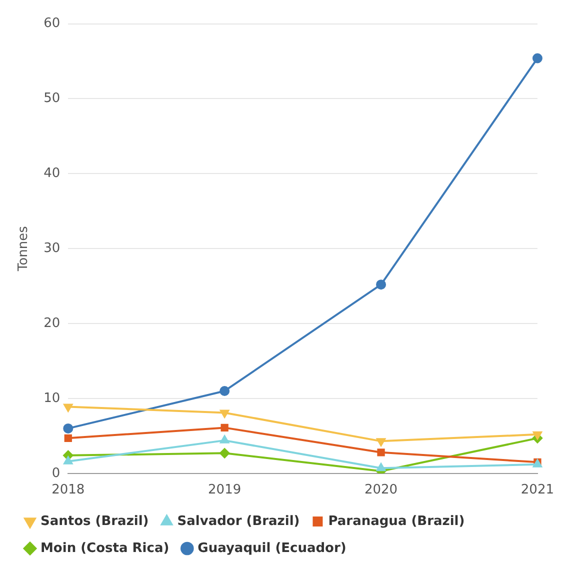 This screenshot has width=565, height=573. What do you see at coordinates (238, 521) in the screenshot?
I see `legend-label: Salvador (Brazil)` at bounding box center [238, 521].